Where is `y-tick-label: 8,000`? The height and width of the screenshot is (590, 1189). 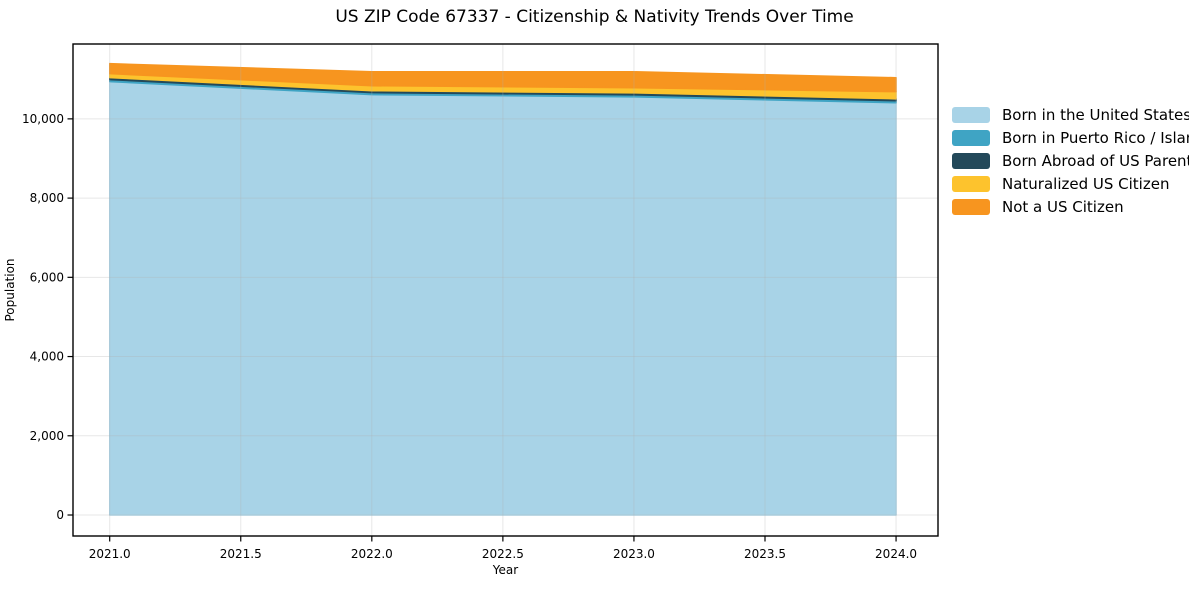
y-tick-label: 8,000 is located at coordinates (47, 198).